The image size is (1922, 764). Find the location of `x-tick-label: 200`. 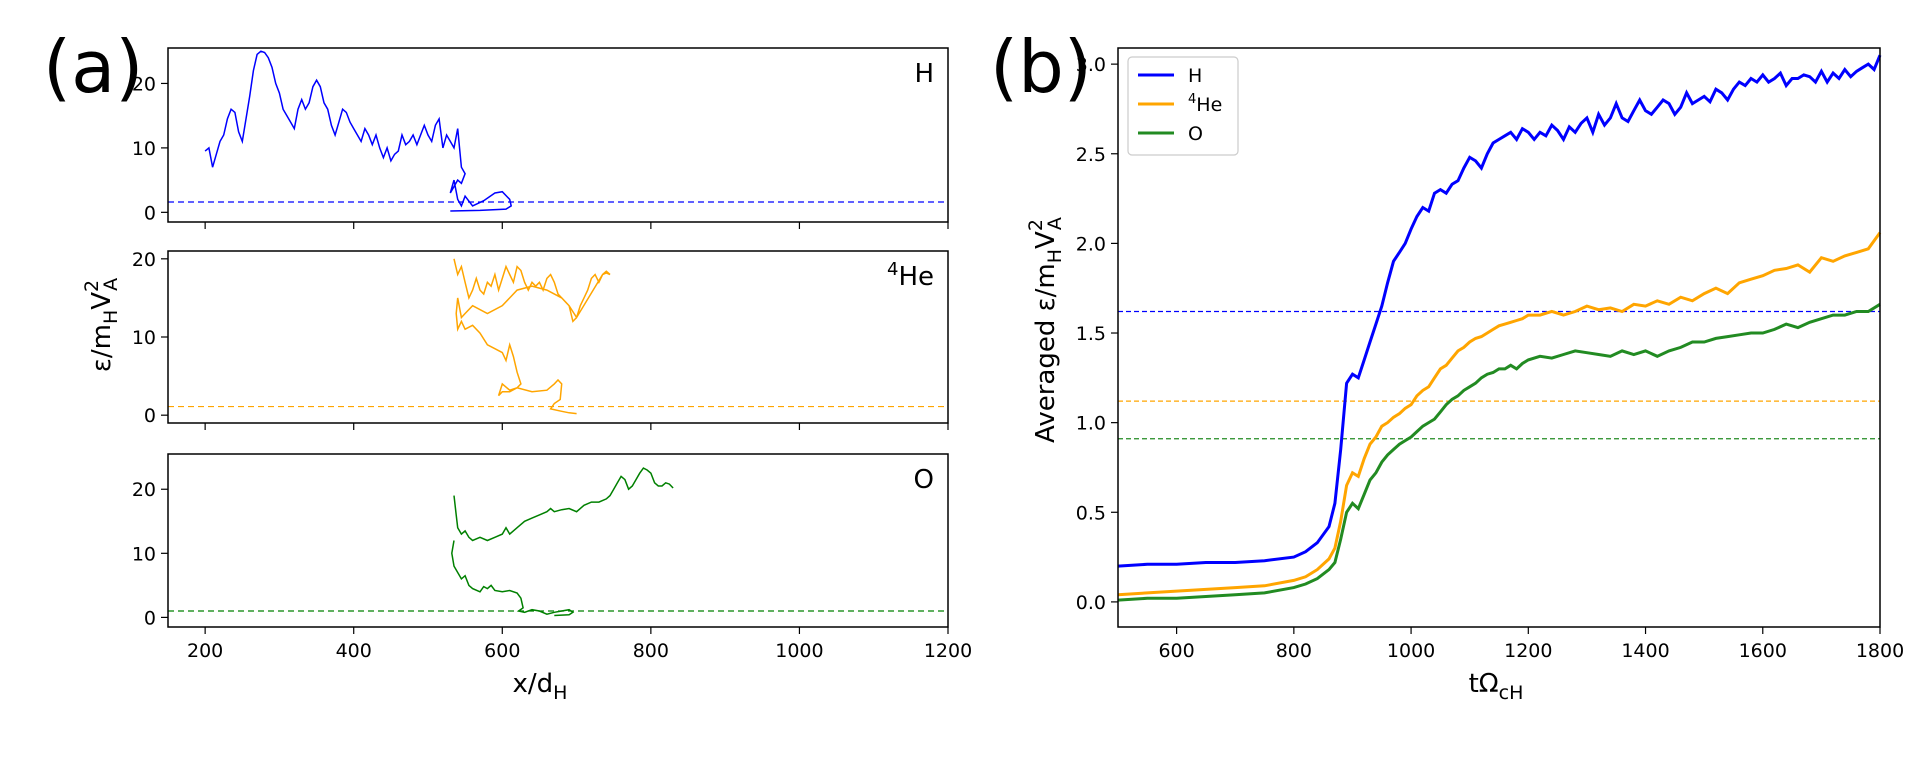

x-tick-label: 200 is located at coordinates (205, 651).